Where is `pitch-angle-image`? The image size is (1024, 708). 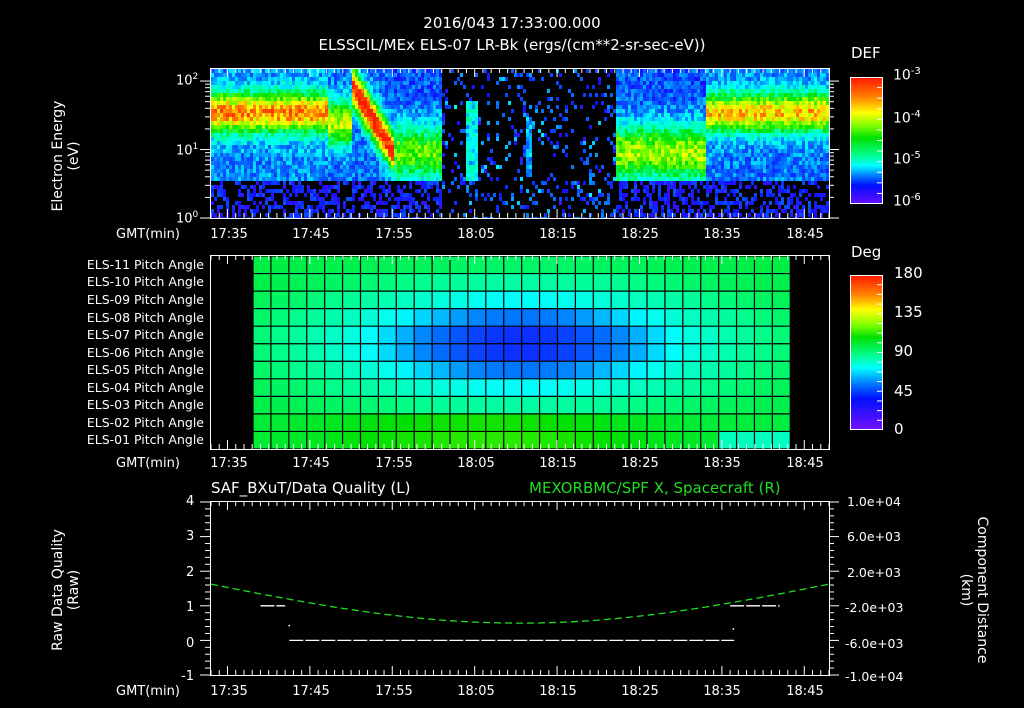 pitch-angle-image is located at coordinates (521, 352).